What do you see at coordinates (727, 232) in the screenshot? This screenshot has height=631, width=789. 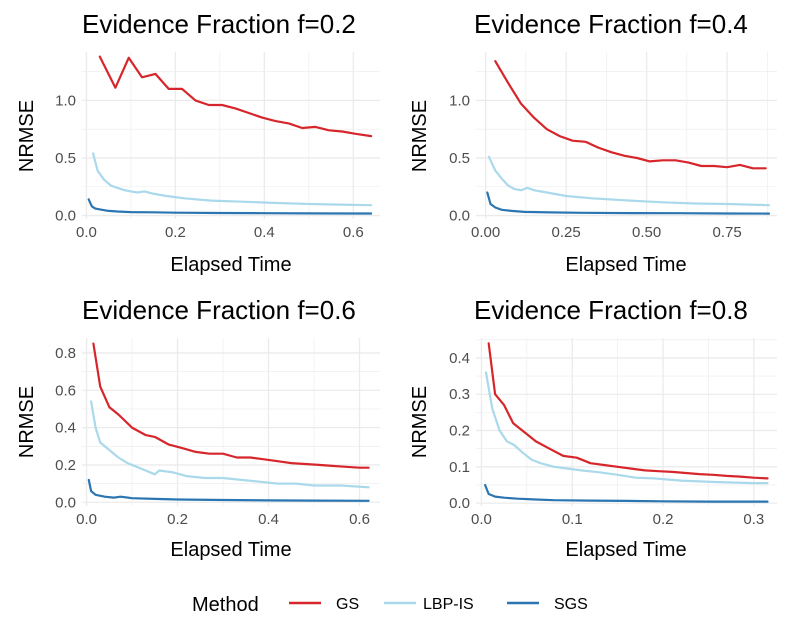 I see `x-tick-label: 0.75` at bounding box center [727, 232].